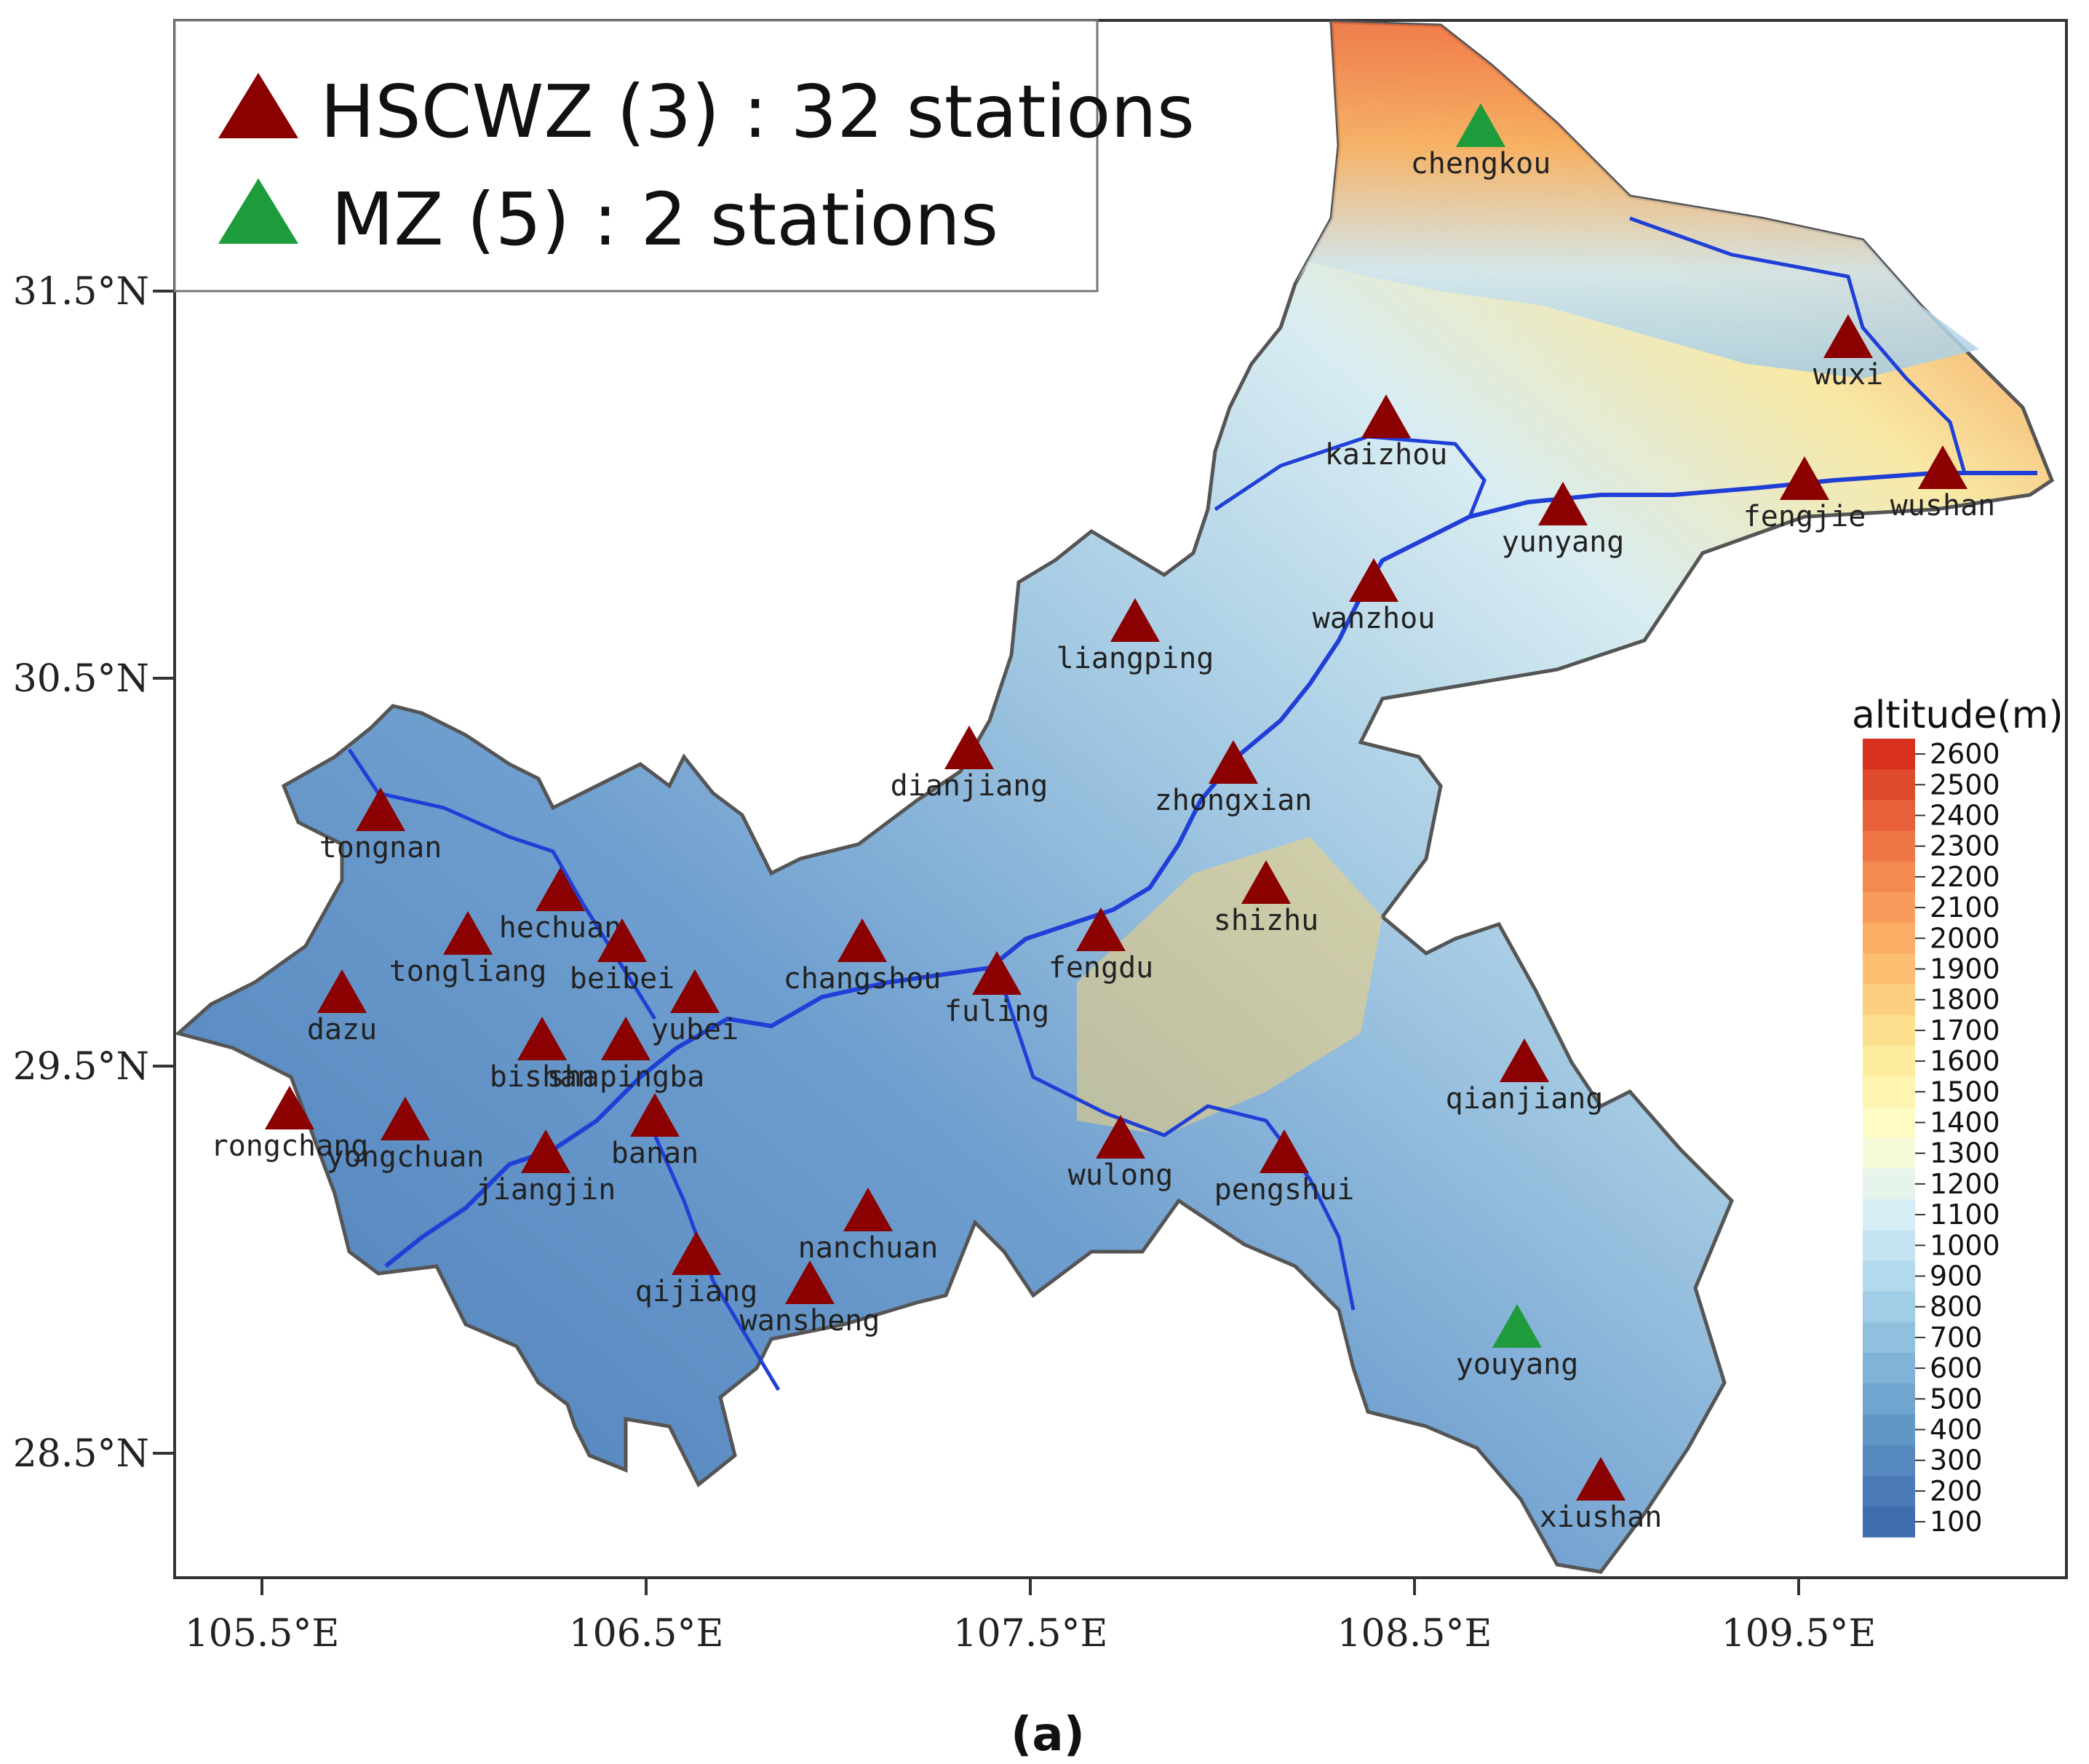  What do you see at coordinates (560, 889) in the screenshot?
I see `station-marker-hechuan` at bounding box center [560, 889].